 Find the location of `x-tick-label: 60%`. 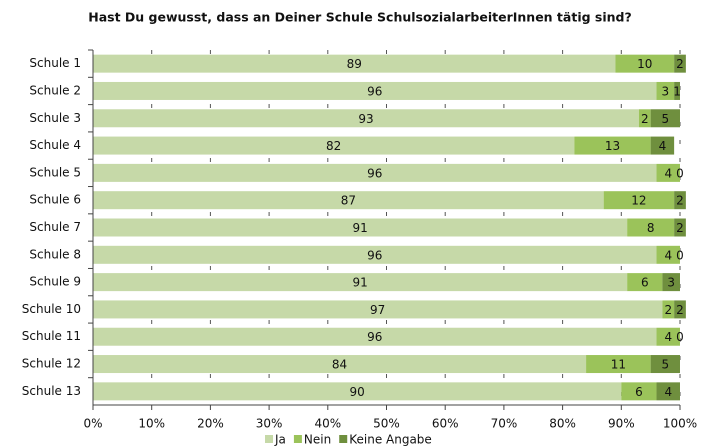

x-tick-label: 60% is located at coordinates (445, 424).